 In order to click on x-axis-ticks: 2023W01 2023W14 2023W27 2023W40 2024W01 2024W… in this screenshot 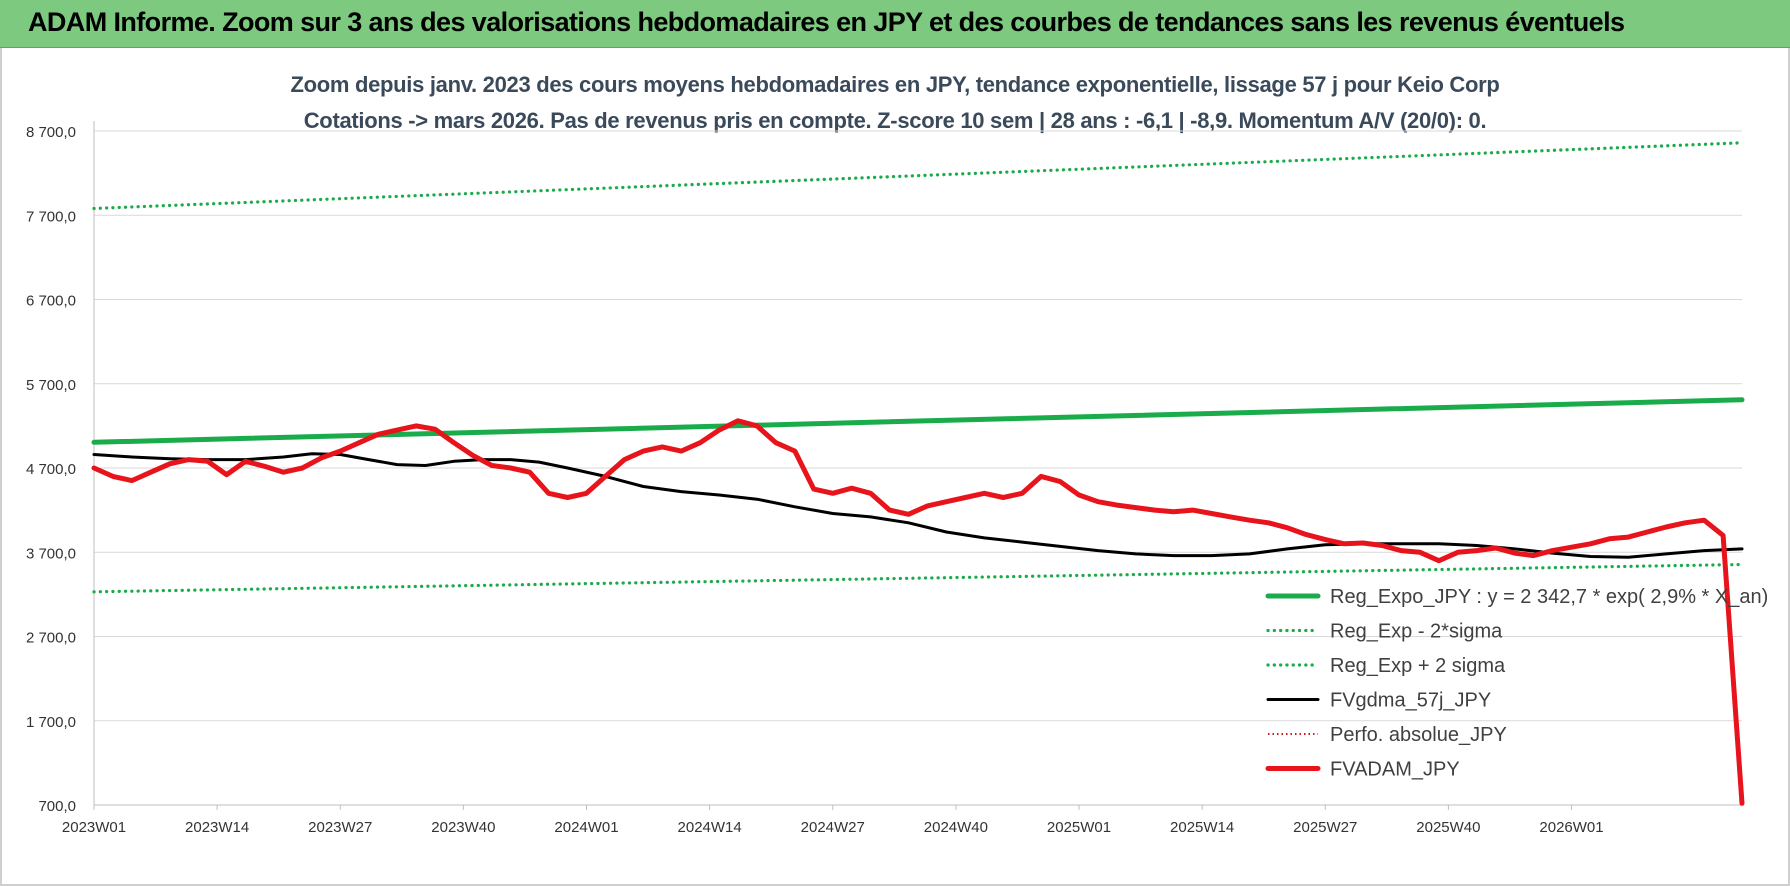, I will do `click(833, 820)`.